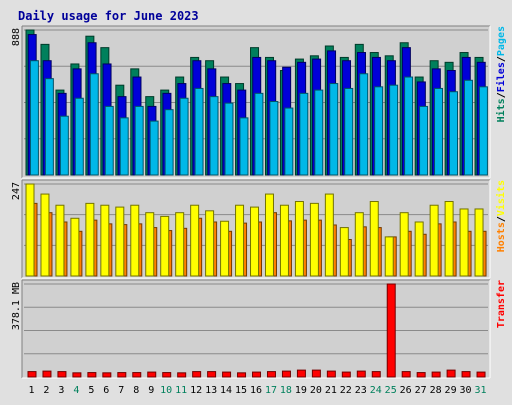 The height and width of the screenshot is (405, 512). I want to click on x-tick-label-day-14: 14, so click(226, 390).